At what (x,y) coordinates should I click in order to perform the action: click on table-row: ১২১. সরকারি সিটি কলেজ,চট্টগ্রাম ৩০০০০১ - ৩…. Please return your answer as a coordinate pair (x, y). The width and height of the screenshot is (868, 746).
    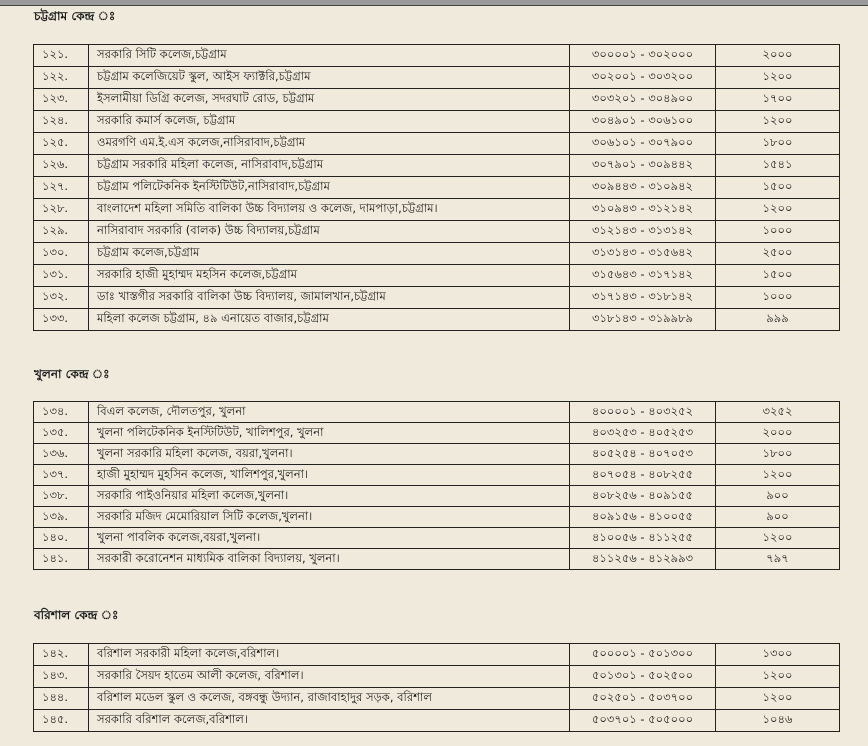
    Looking at the image, I should click on (436, 55).